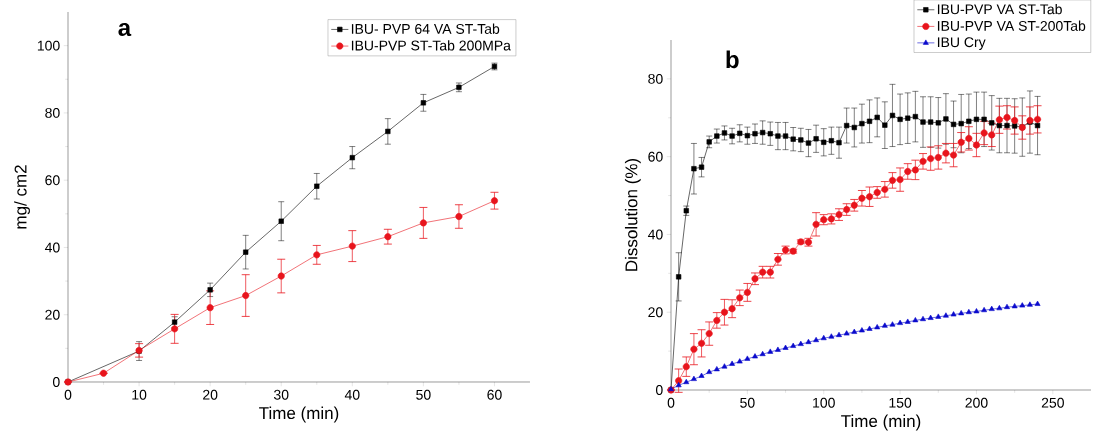 This screenshot has height=445, width=1110. Describe the element at coordinates (352, 394) in the screenshot. I see `x-tick-label: 40` at that location.